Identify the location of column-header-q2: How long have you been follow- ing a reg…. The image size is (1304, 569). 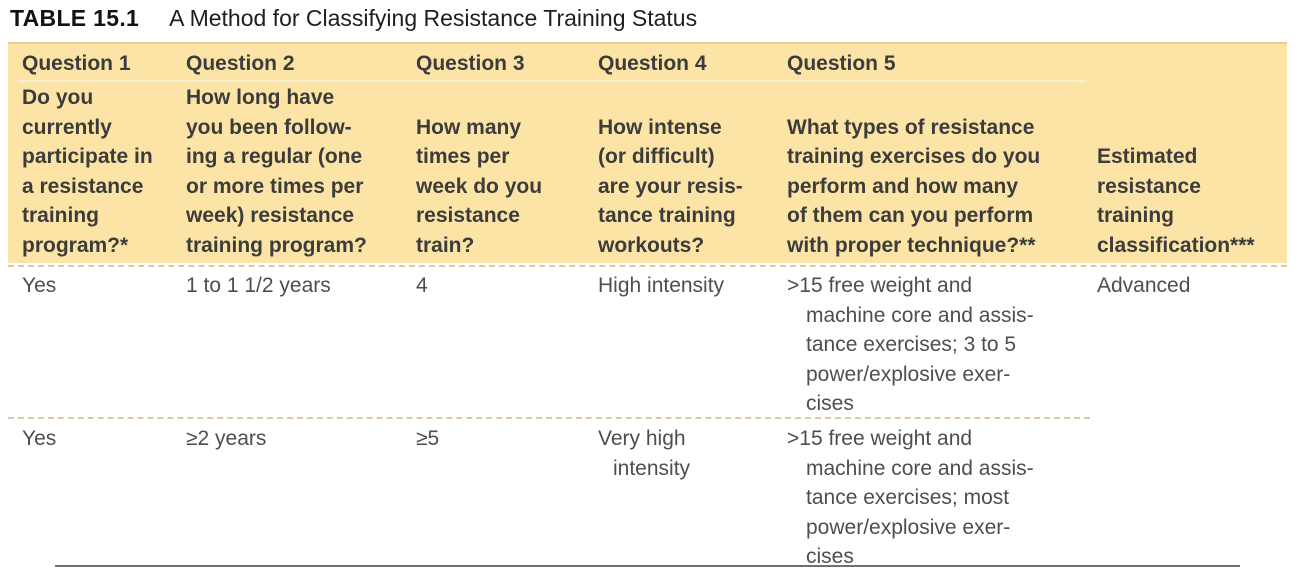
(276, 171).